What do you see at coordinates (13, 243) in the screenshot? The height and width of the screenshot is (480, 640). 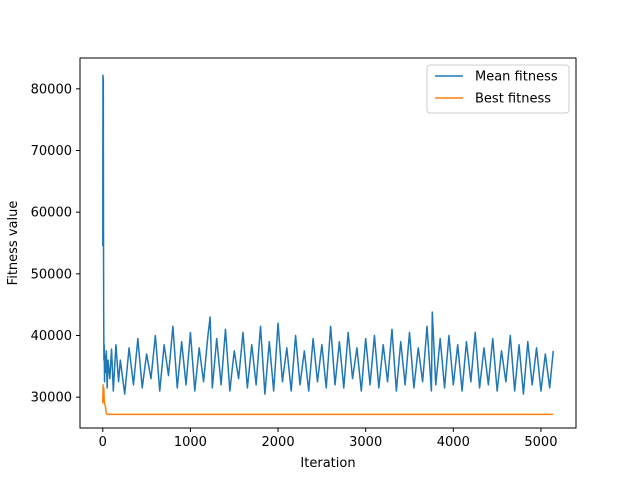 I see `y-axis-label: Fitness value` at bounding box center [13, 243].